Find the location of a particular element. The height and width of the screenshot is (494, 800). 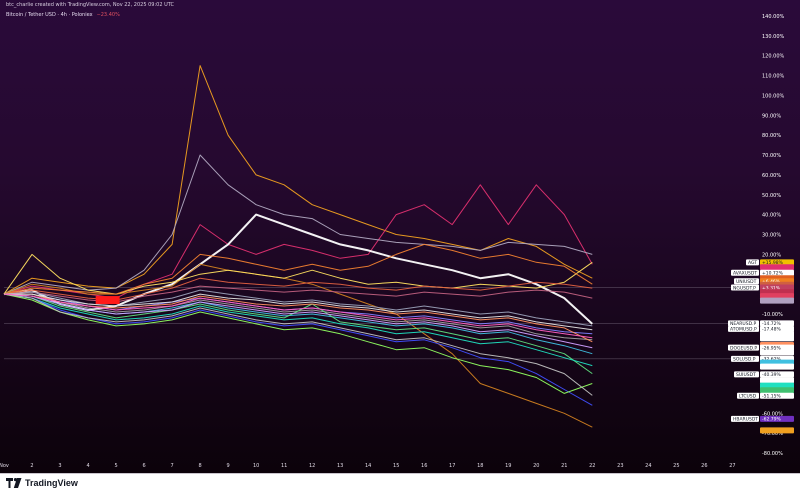

price-tag-label: SUIUSDT is located at coordinates (746, 375).